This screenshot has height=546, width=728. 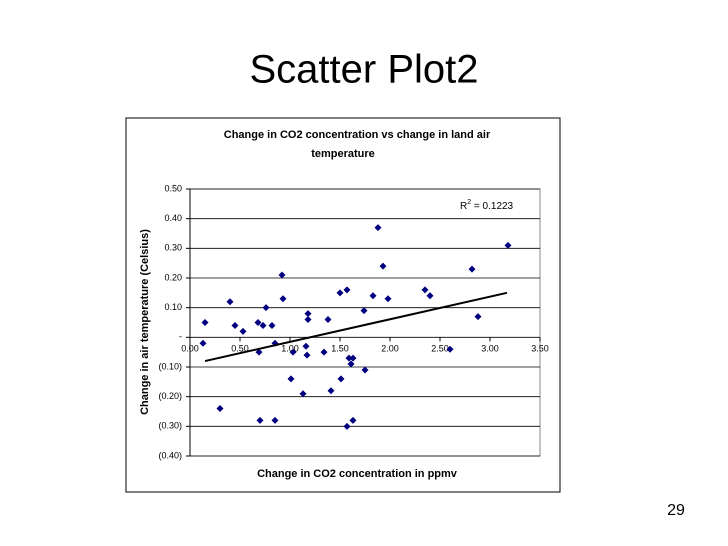 What do you see at coordinates (170, 426) in the screenshot?
I see `y-tick-label: (0.30)` at bounding box center [170, 426].